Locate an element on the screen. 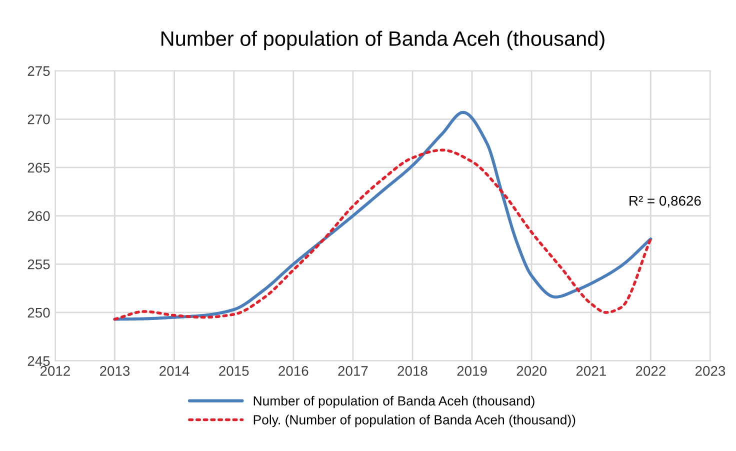  legend-label: Poly. (Number of population of Banda Aceh (thousand)) is located at coordinates (415, 421).